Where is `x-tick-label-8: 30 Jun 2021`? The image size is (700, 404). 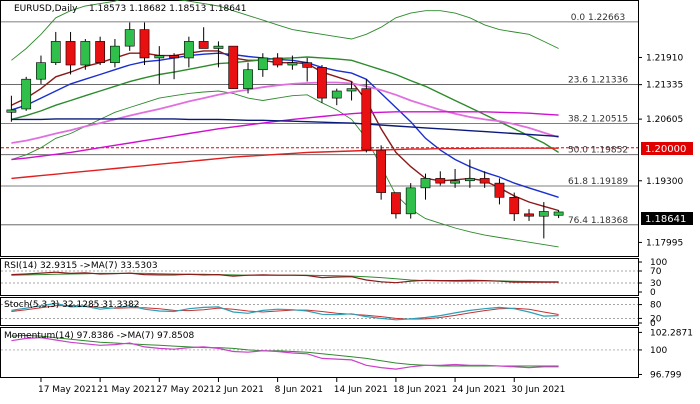 x-tick-label-8: 30 Jun 2021 is located at coordinates (538, 390).